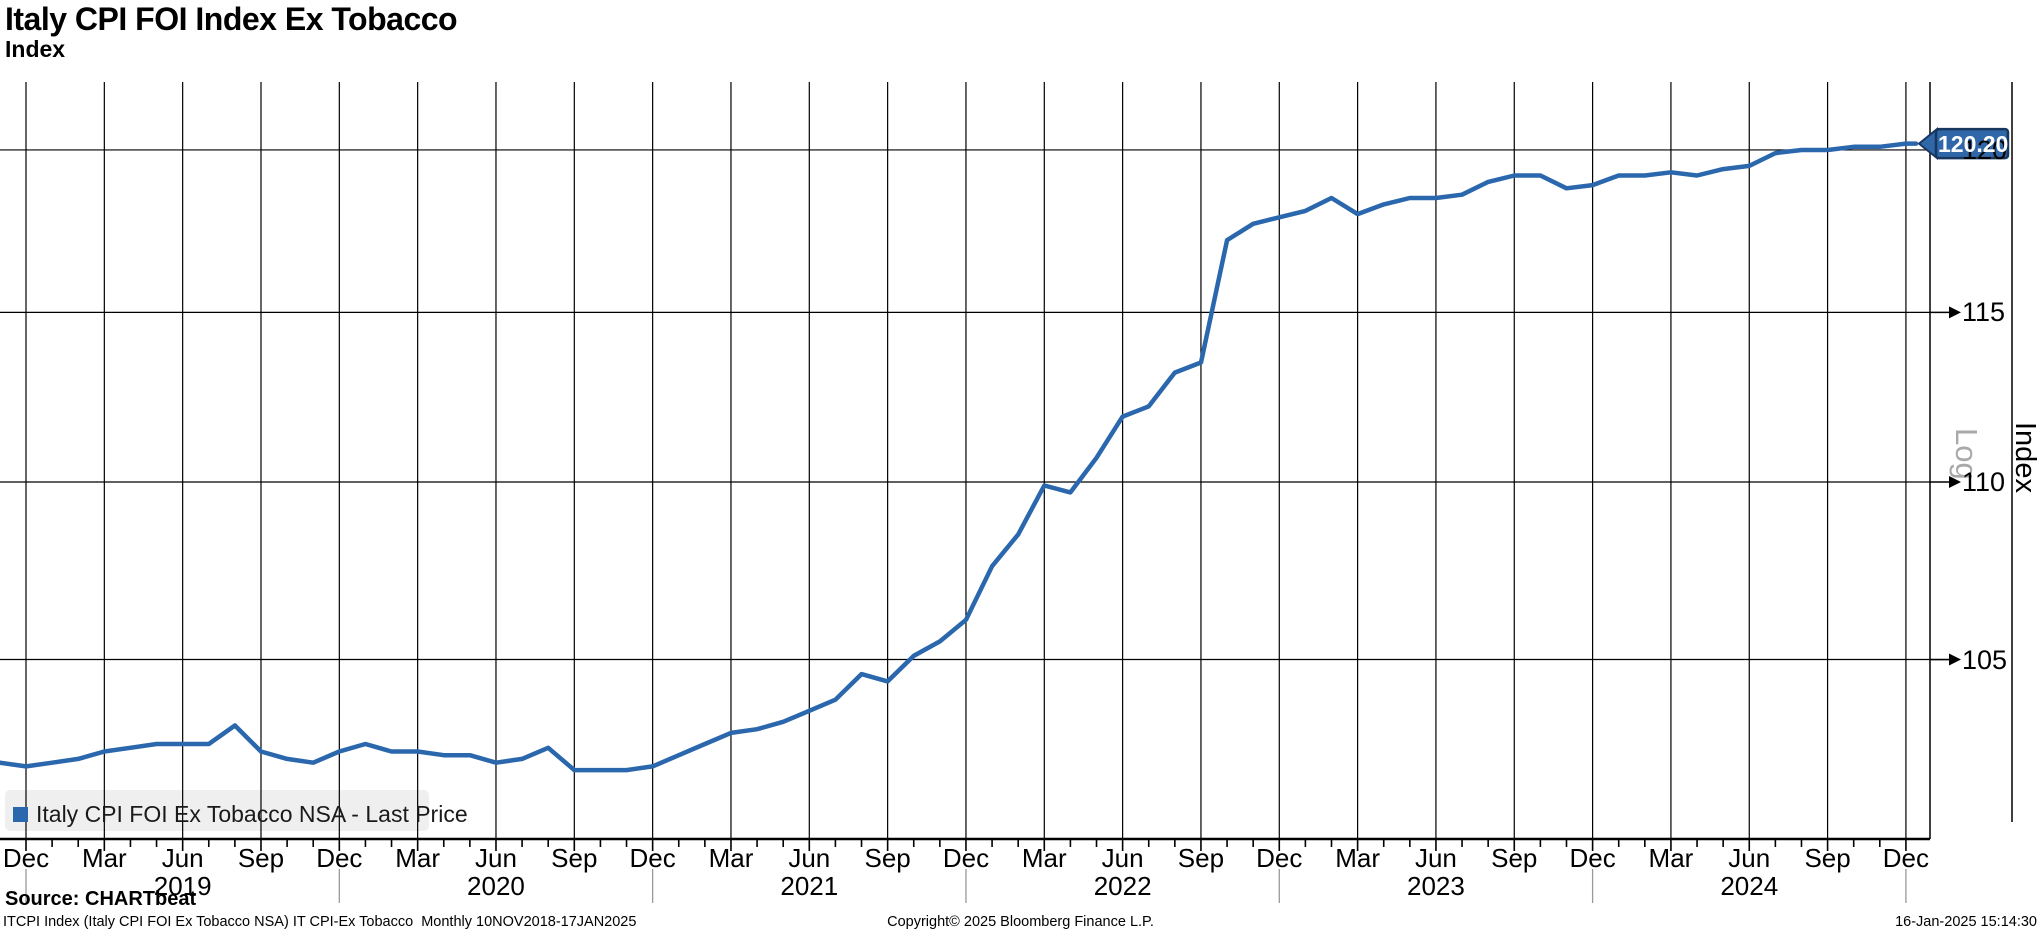 The width and height of the screenshot is (2041, 937). What do you see at coordinates (35, 49) in the screenshot?
I see `axis-units-subtitle: Index` at bounding box center [35, 49].